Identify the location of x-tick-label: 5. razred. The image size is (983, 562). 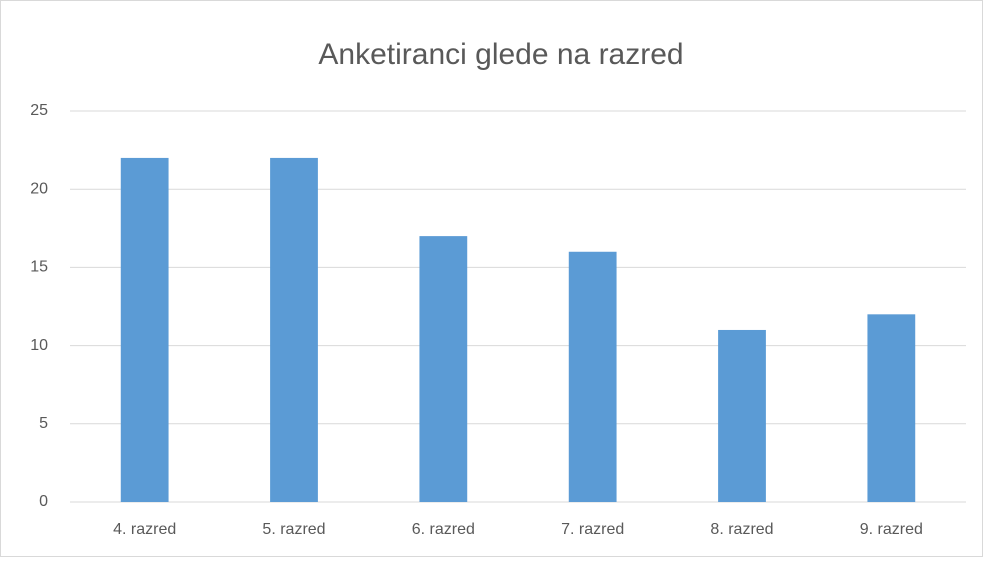
(293, 529).